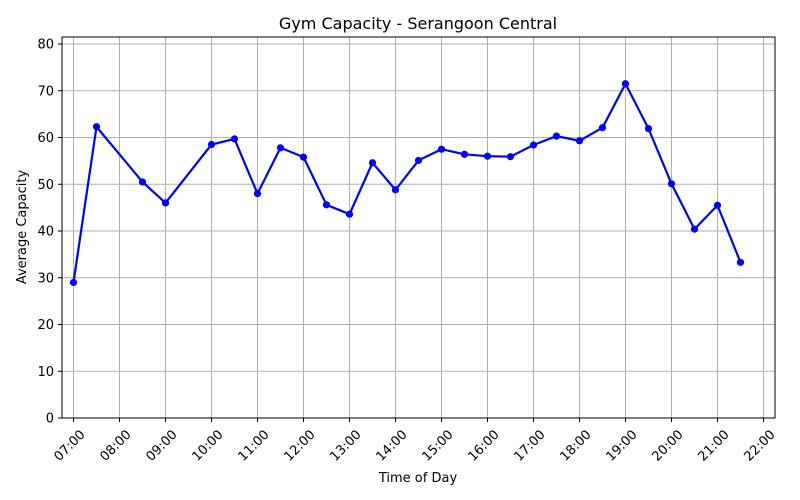  What do you see at coordinates (418, 23) in the screenshot?
I see `chart-title: Gym Capacity - Serangoon Central` at bounding box center [418, 23].